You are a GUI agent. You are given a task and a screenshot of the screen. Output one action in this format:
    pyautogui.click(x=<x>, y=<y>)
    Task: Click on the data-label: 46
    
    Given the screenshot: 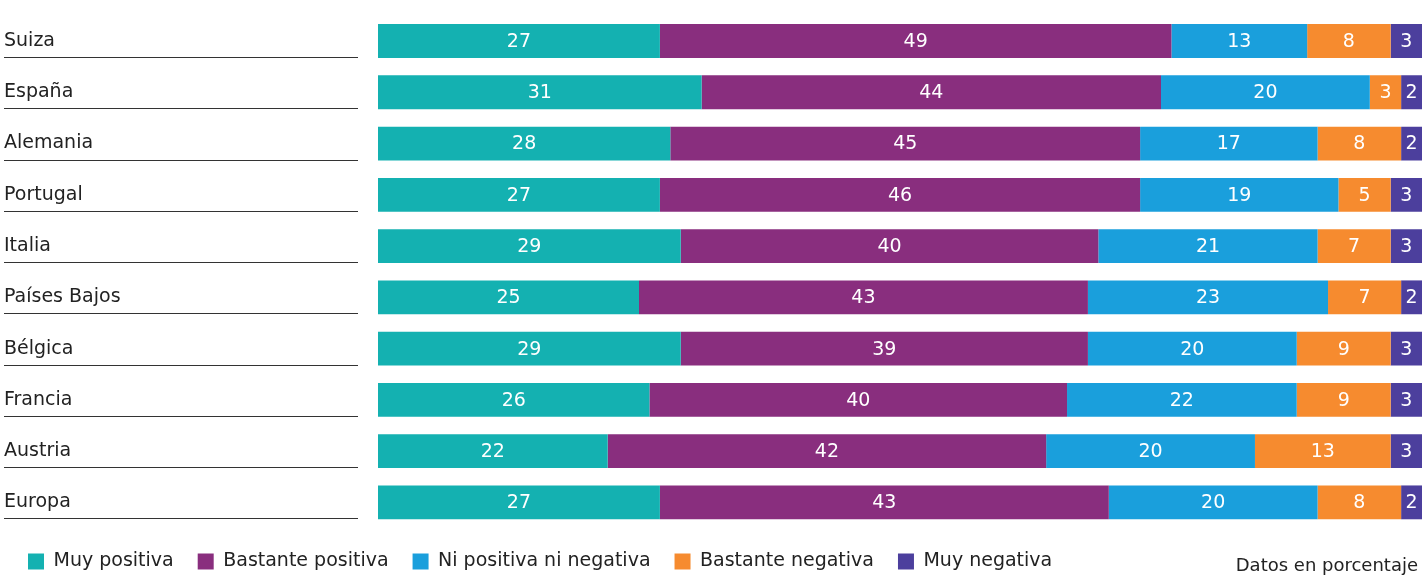 What is the action you would take?
    pyautogui.click(x=900, y=193)
    